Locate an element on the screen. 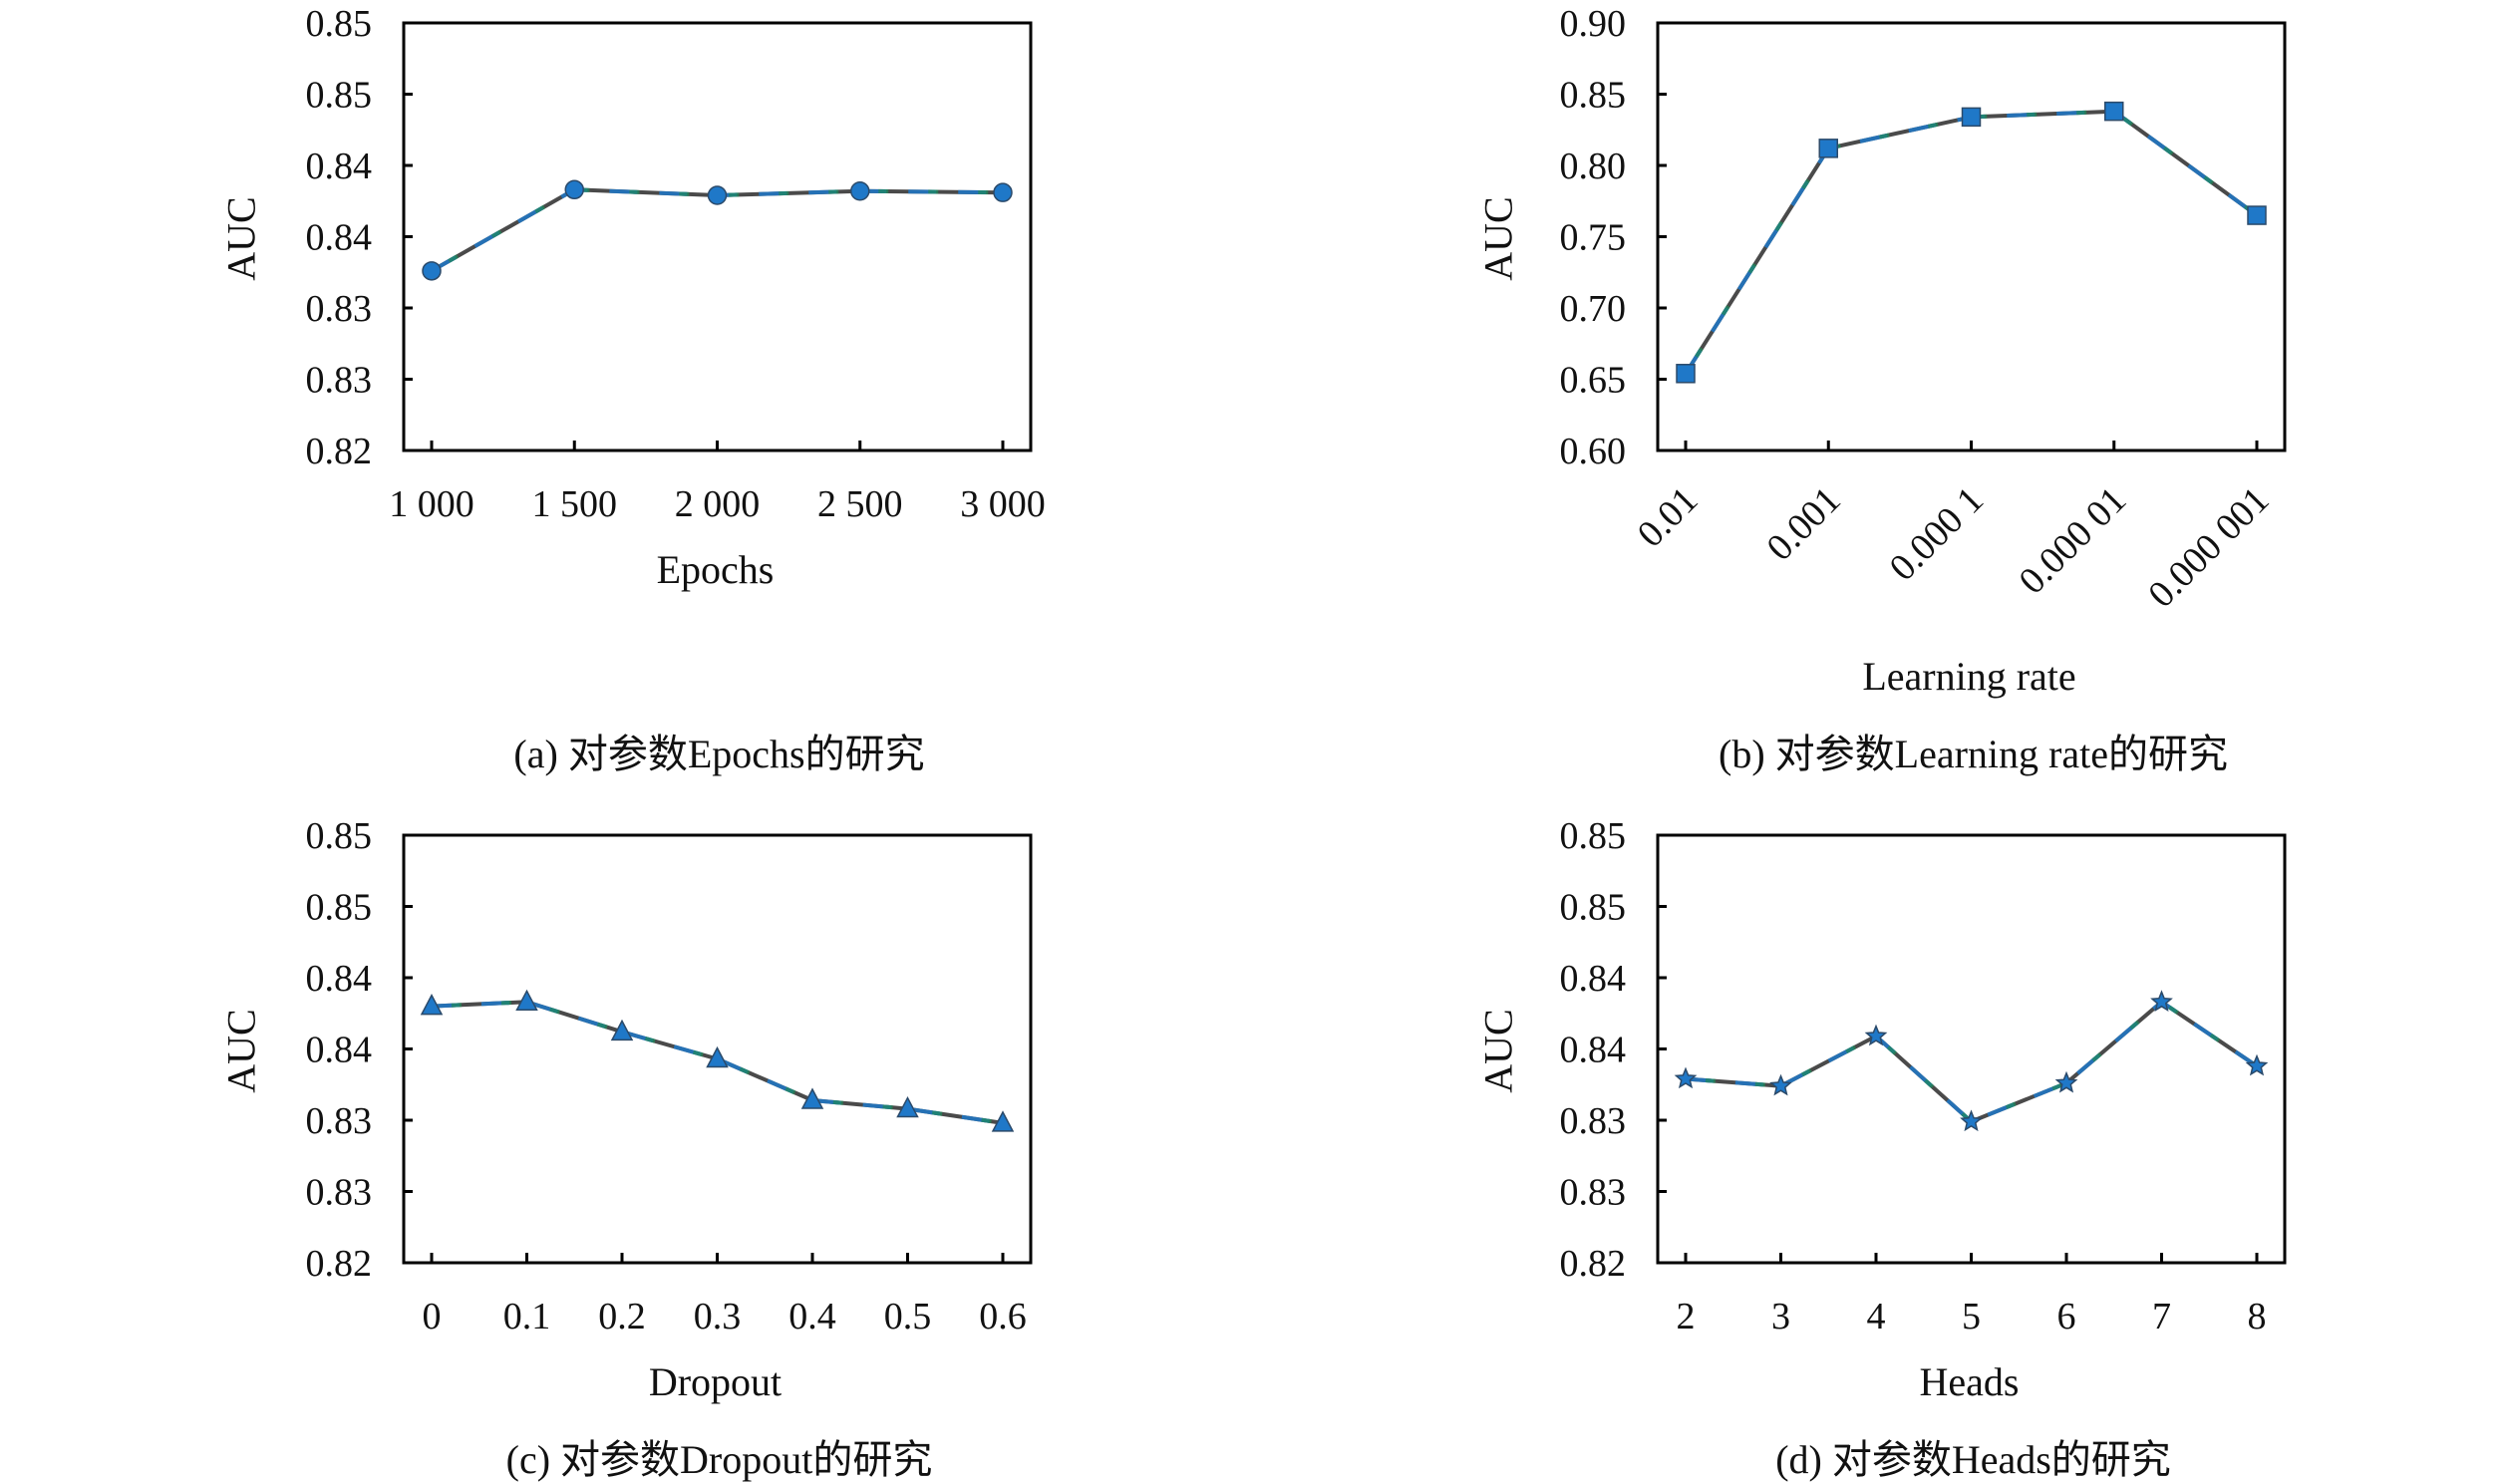 This screenshot has width=2512, height=1484. subplot-caption: (a) 对参数Epochs的研究 is located at coordinates (719, 754).